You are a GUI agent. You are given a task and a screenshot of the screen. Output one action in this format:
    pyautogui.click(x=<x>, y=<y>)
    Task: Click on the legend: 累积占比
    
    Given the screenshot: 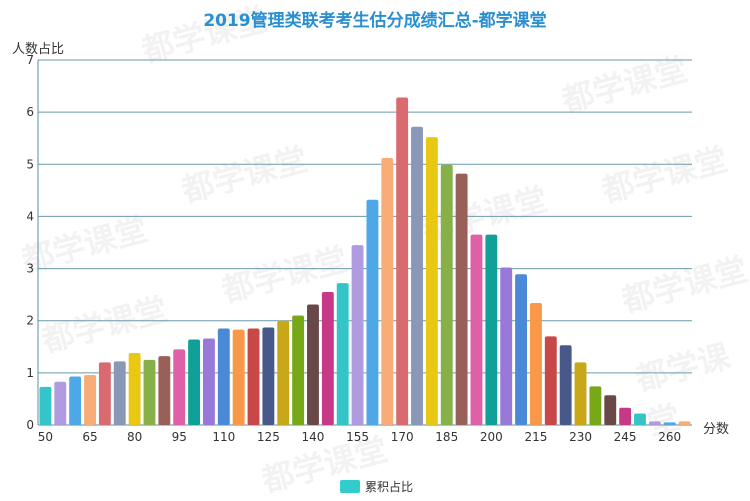 What is the action you would take?
    pyautogui.click(x=376, y=486)
    